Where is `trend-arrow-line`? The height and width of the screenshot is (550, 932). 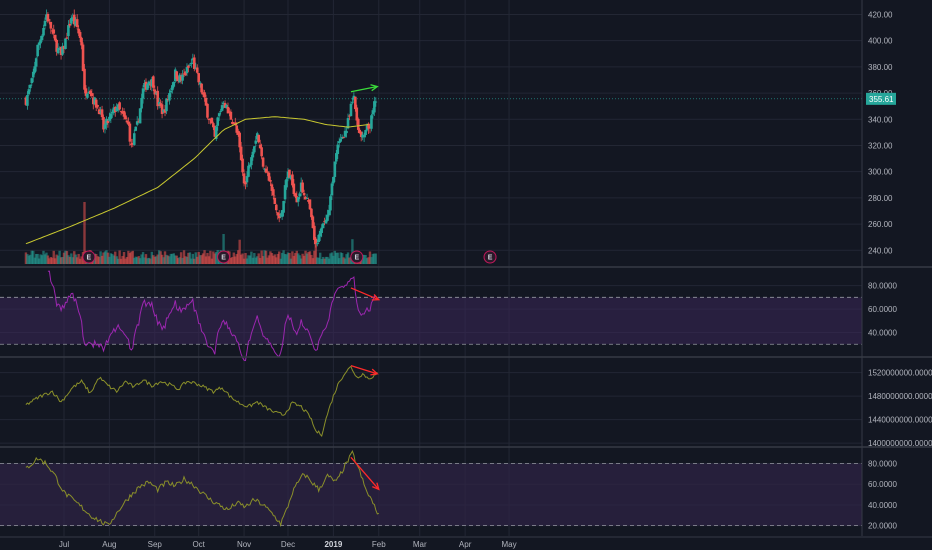 trend-arrow-line is located at coordinates (364, 370).